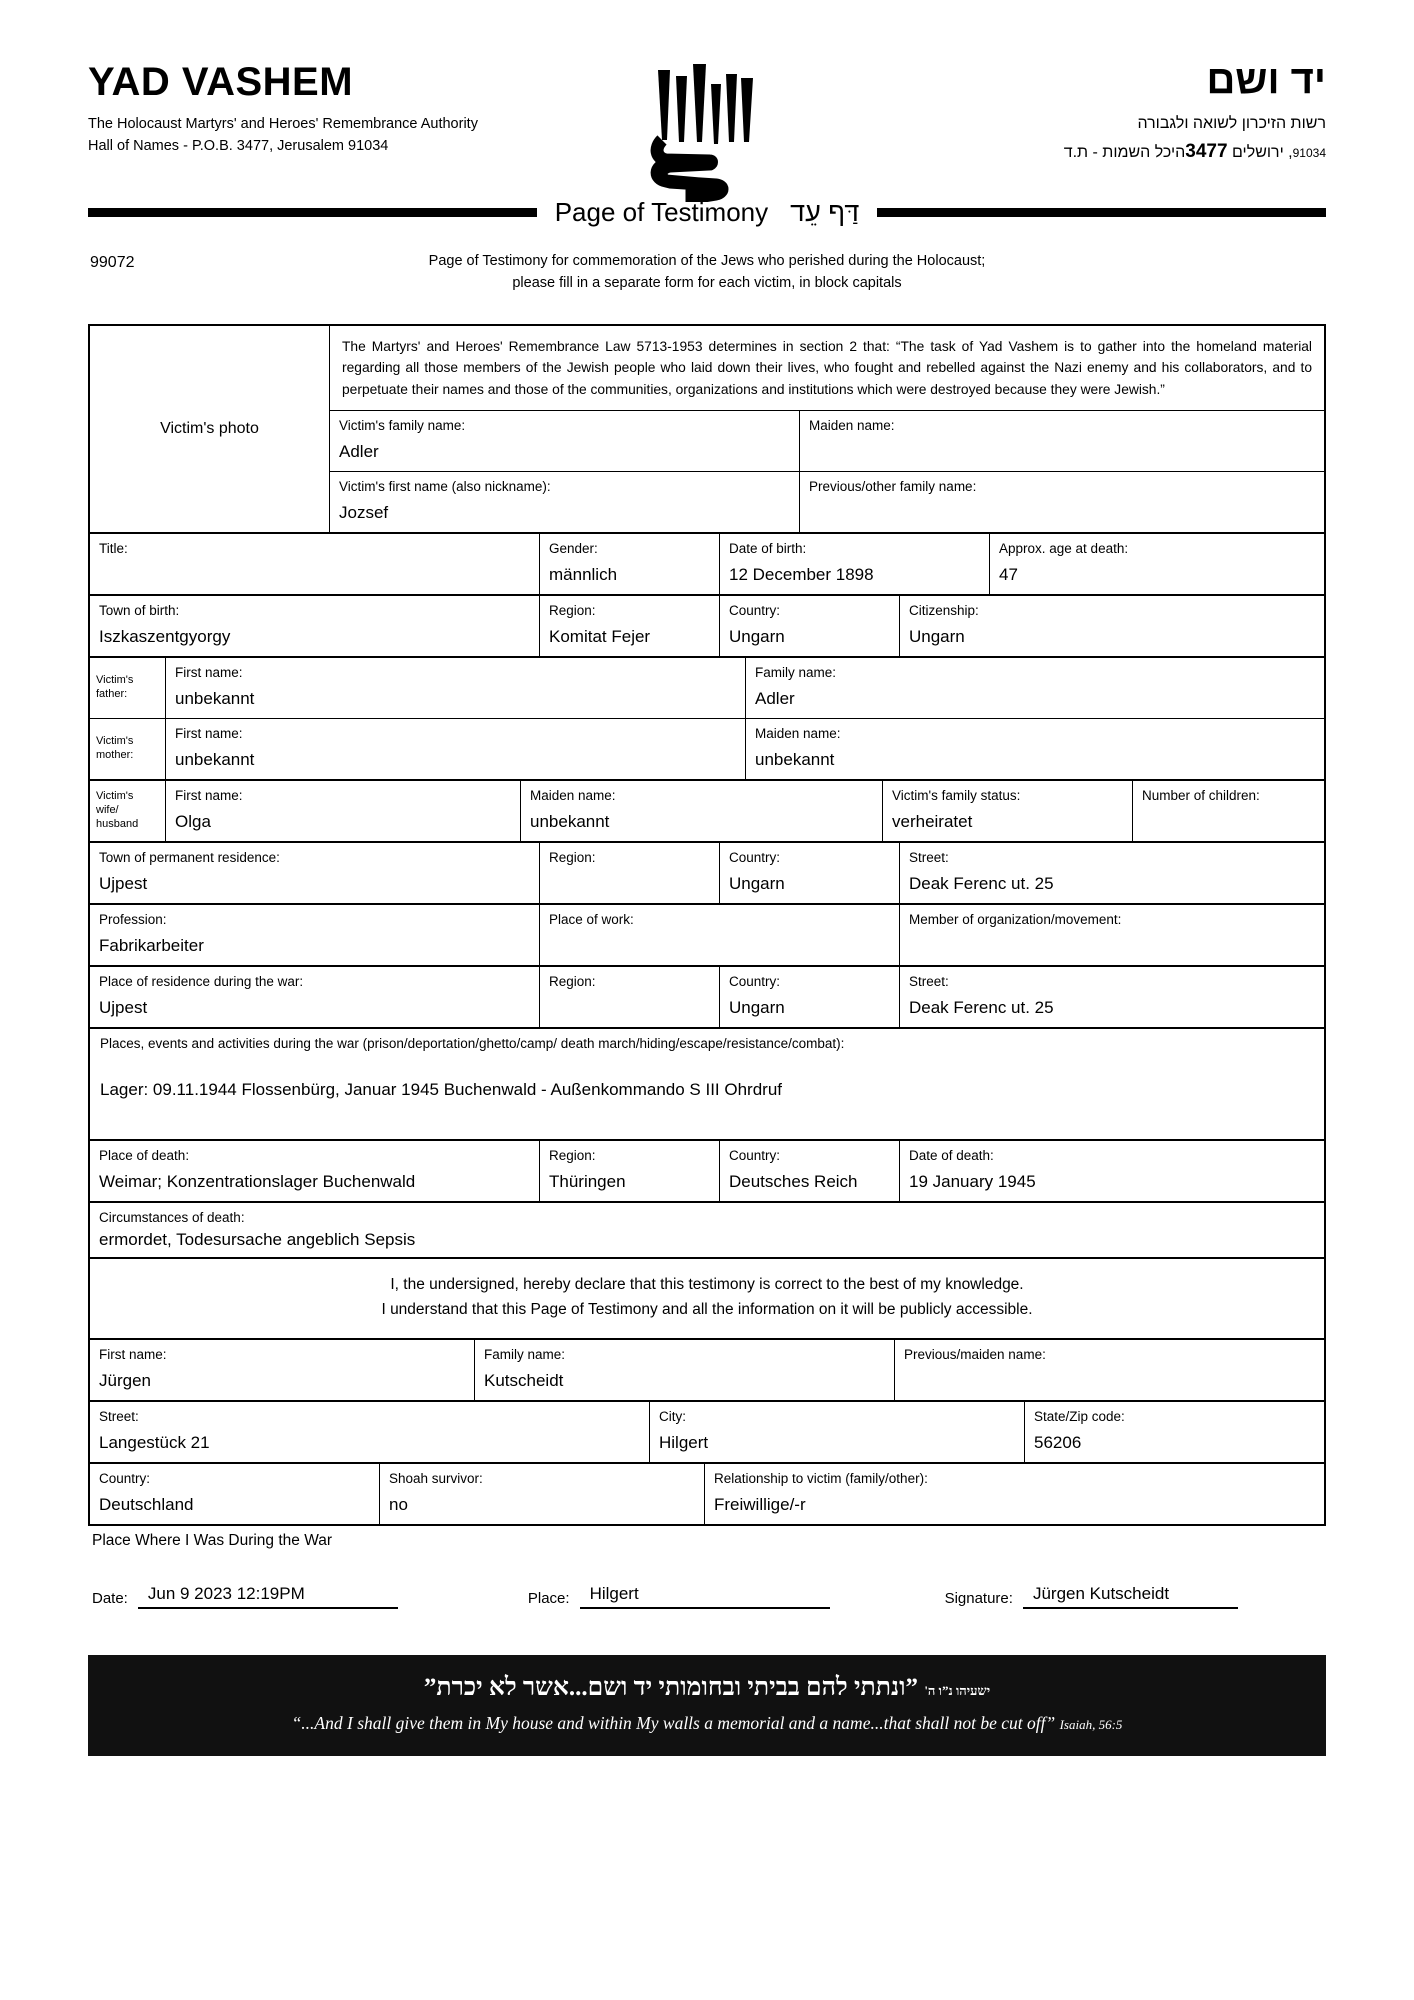 Image resolution: width=1414 pixels, height=2000 pixels. Describe the element at coordinates (1008, 810) in the screenshot. I see `field-family-status: Victim's family status: verheiratet` at that location.